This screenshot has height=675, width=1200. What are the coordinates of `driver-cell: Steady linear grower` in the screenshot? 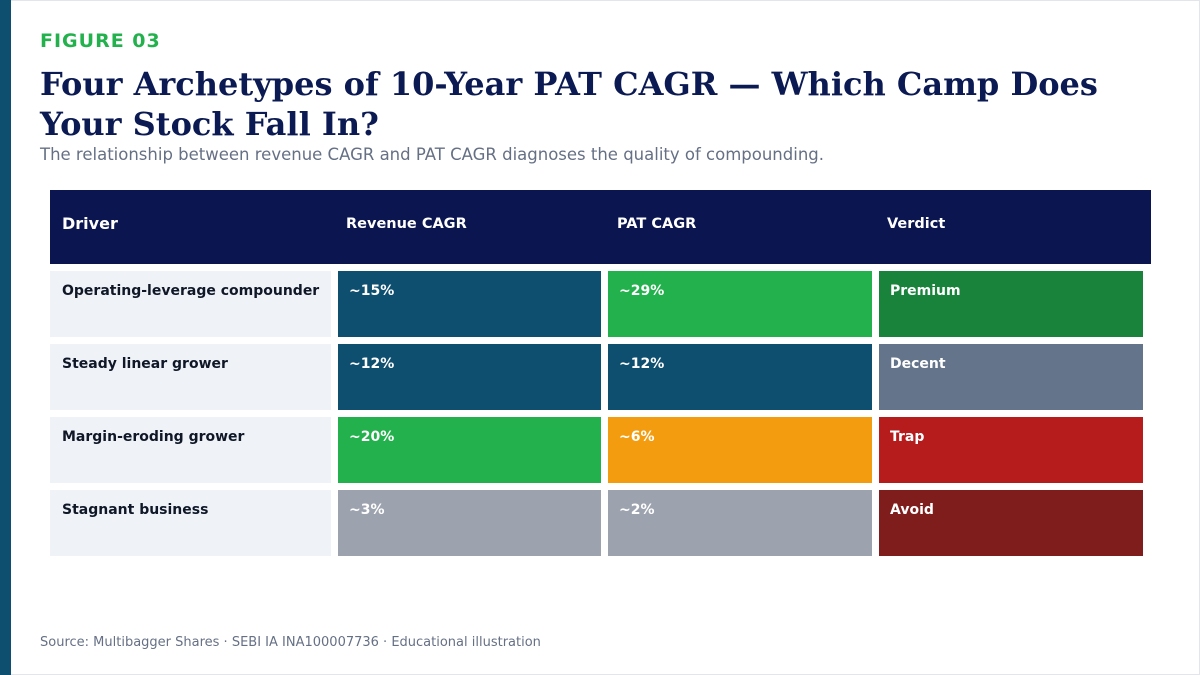 It's located at (190, 377).